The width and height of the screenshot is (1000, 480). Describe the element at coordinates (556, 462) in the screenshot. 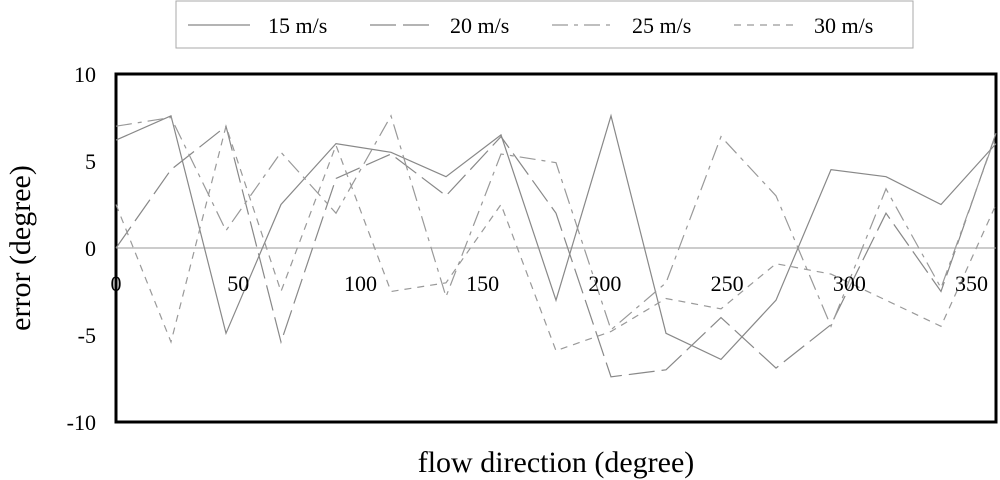

I see `x-axis-title: flow direction (degree)` at that location.